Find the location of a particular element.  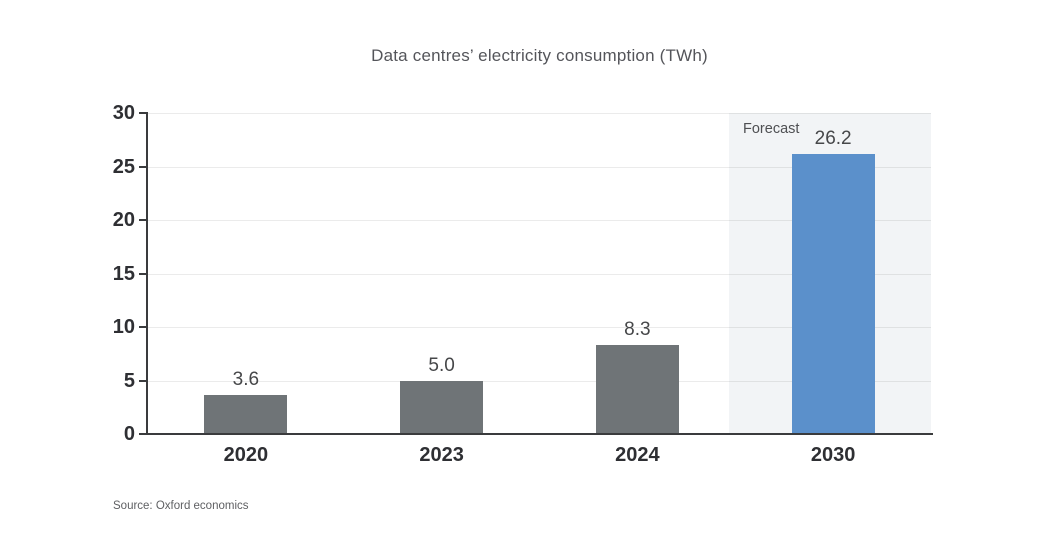

bar-2030 is located at coordinates (833, 293).